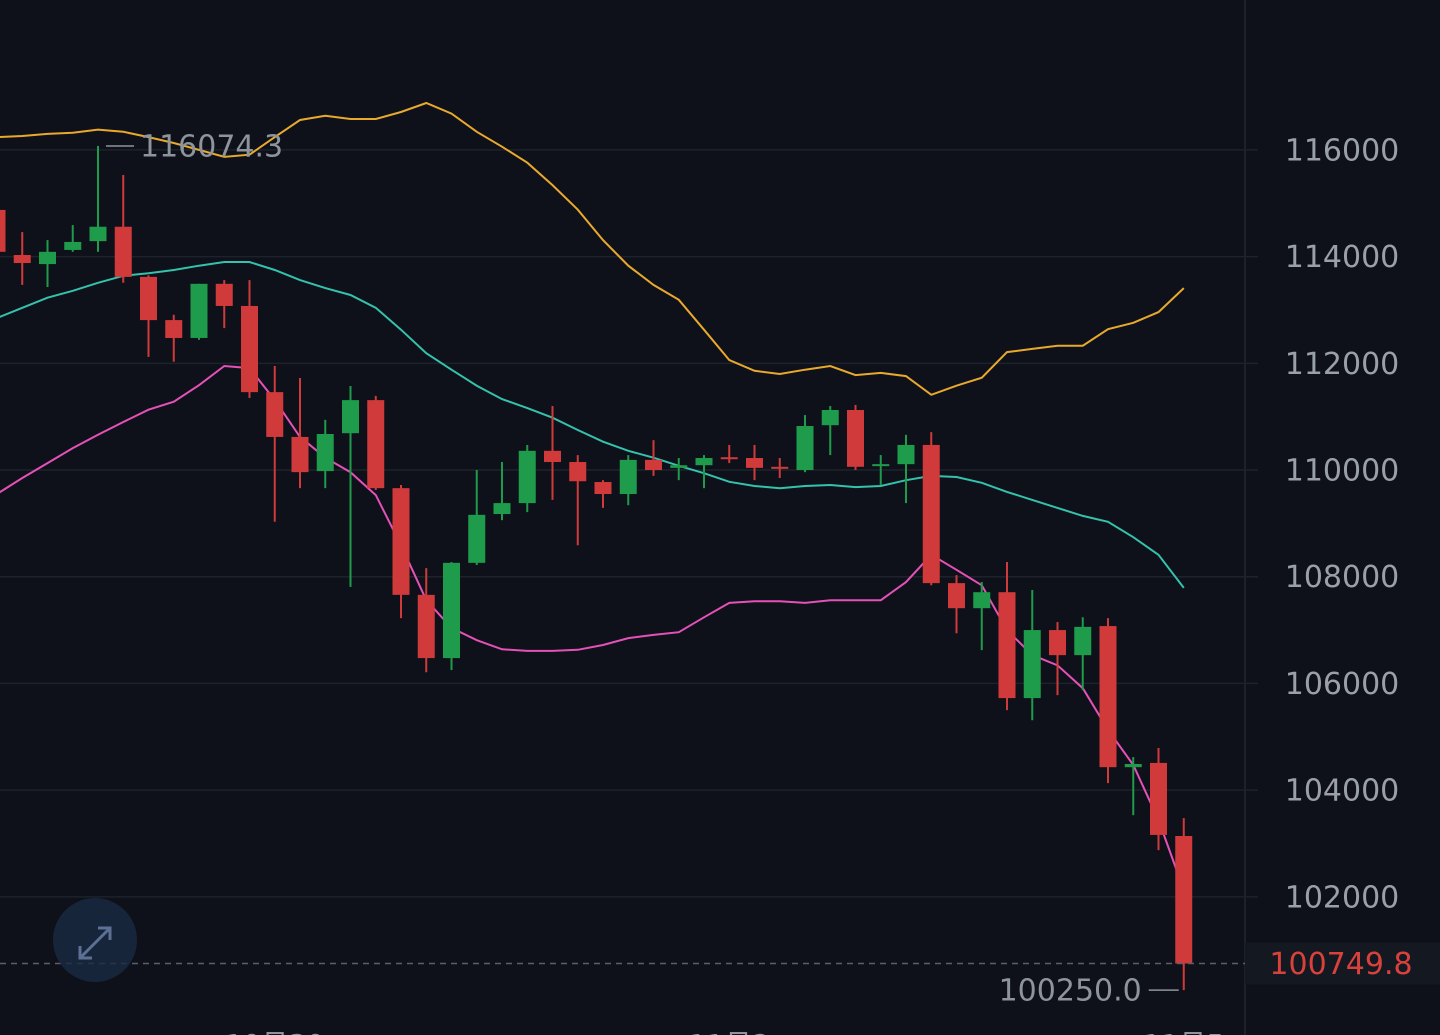 The height and width of the screenshot is (1035, 1440). What do you see at coordinates (729, 1031) in the screenshot?
I see `x-tick-label: 11月2` at bounding box center [729, 1031].